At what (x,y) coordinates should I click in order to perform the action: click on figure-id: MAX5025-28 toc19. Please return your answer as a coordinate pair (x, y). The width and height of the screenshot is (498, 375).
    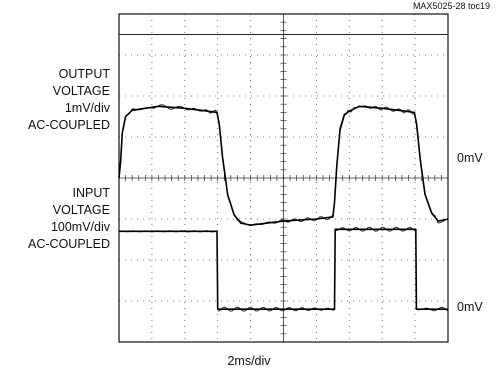
    Looking at the image, I should click on (451, 6).